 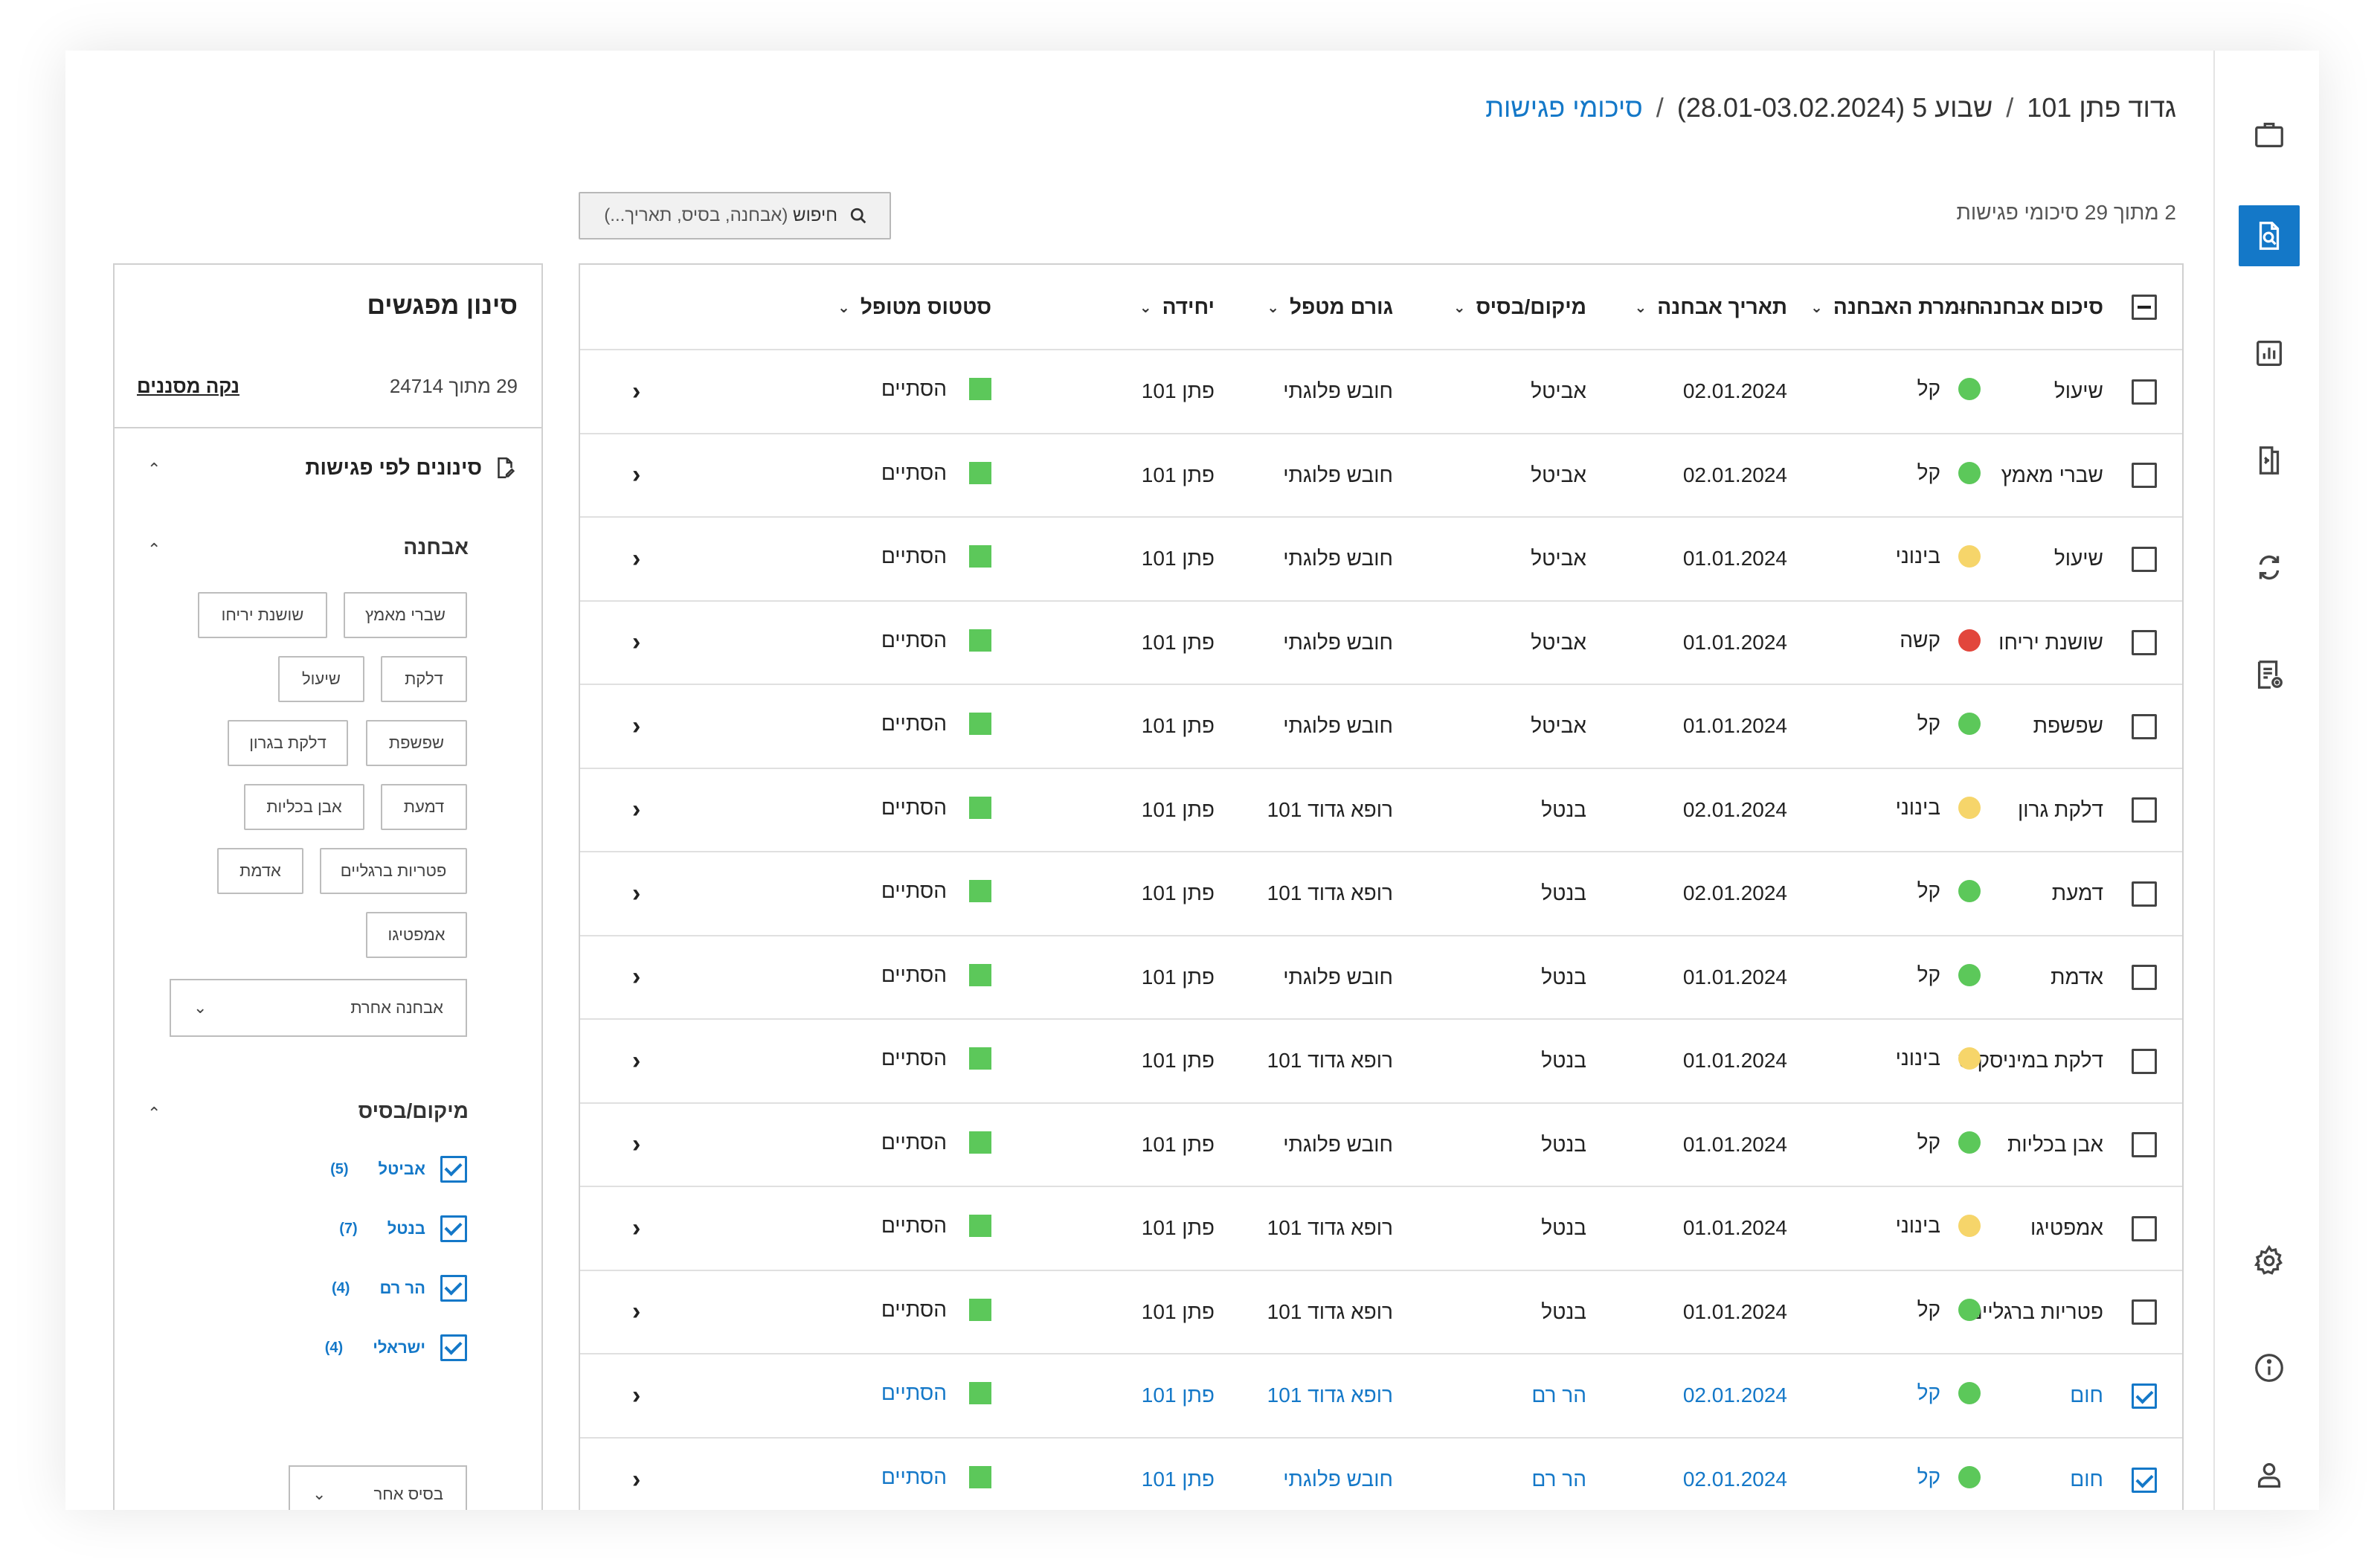 I want to click on rail-stats, so click(x=2269, y=353).